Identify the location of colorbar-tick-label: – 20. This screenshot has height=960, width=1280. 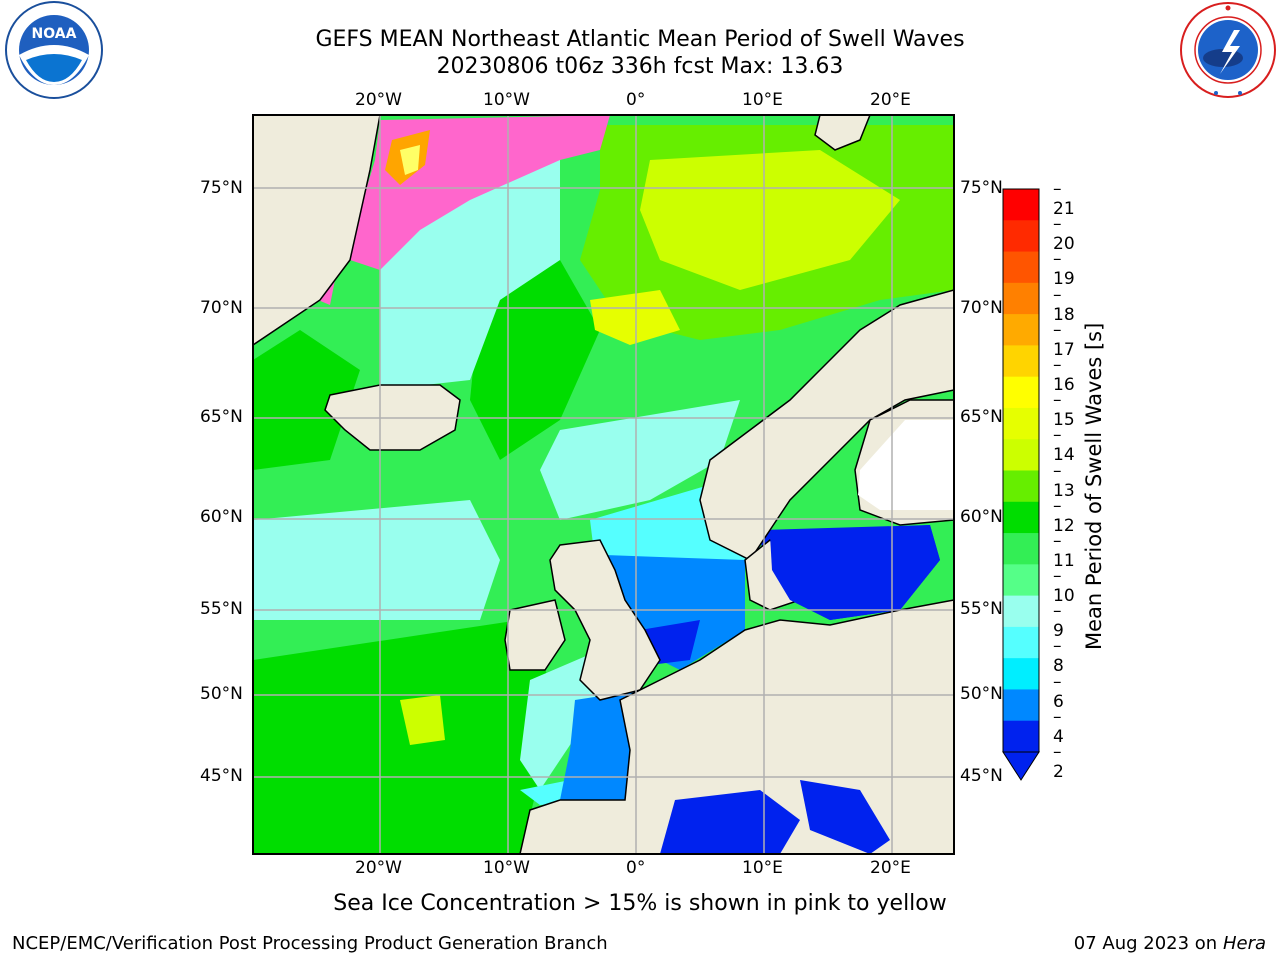
(1064, 234).